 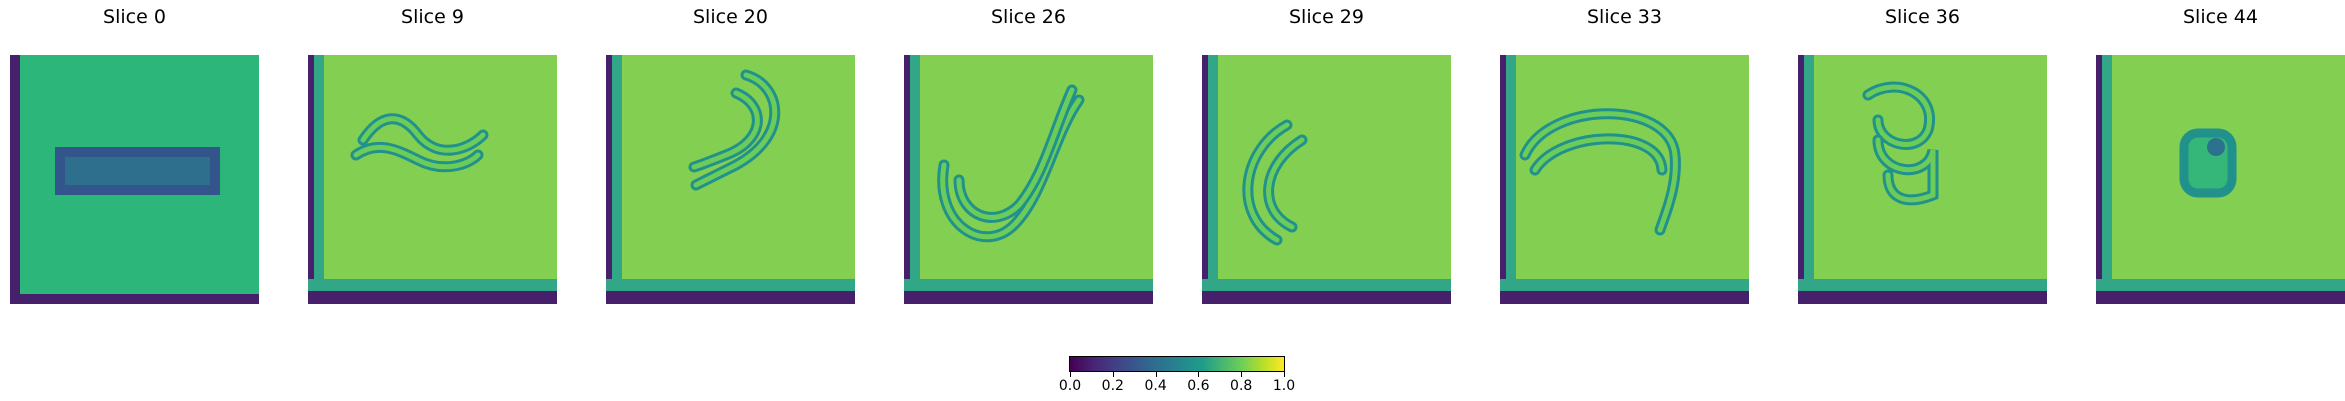 I want to click on slice-title: Slice 20, so click(x=730, y=17).